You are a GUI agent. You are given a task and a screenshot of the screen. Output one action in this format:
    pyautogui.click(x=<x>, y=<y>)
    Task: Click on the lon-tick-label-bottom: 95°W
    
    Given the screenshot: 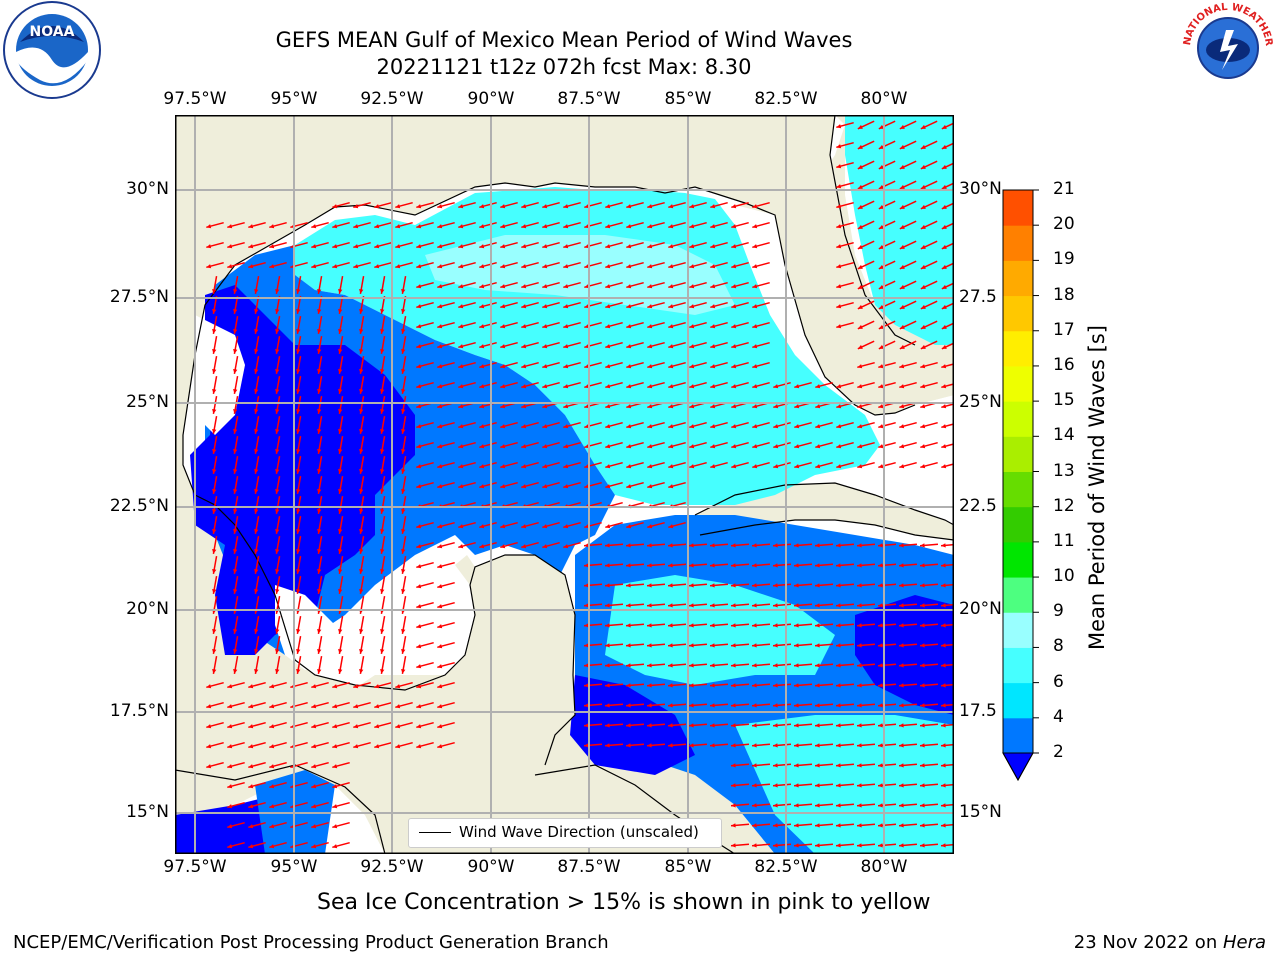 What is the action you would take?
    pyautogui.click(x=294, y=867)
    